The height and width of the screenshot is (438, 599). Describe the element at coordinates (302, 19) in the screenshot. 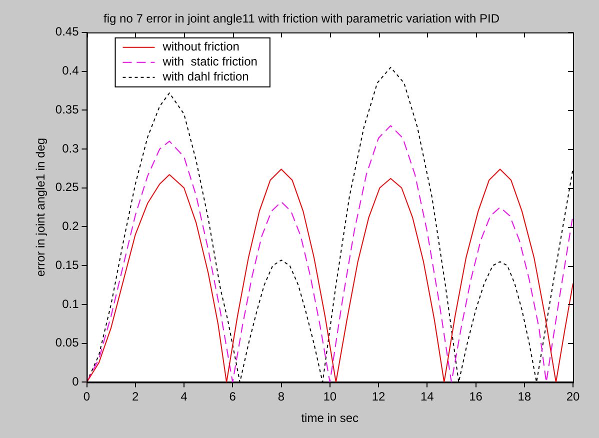

I see `chart-title: fig no 7 error in joint angle11 with friction with parametric variation with PID` at that location.